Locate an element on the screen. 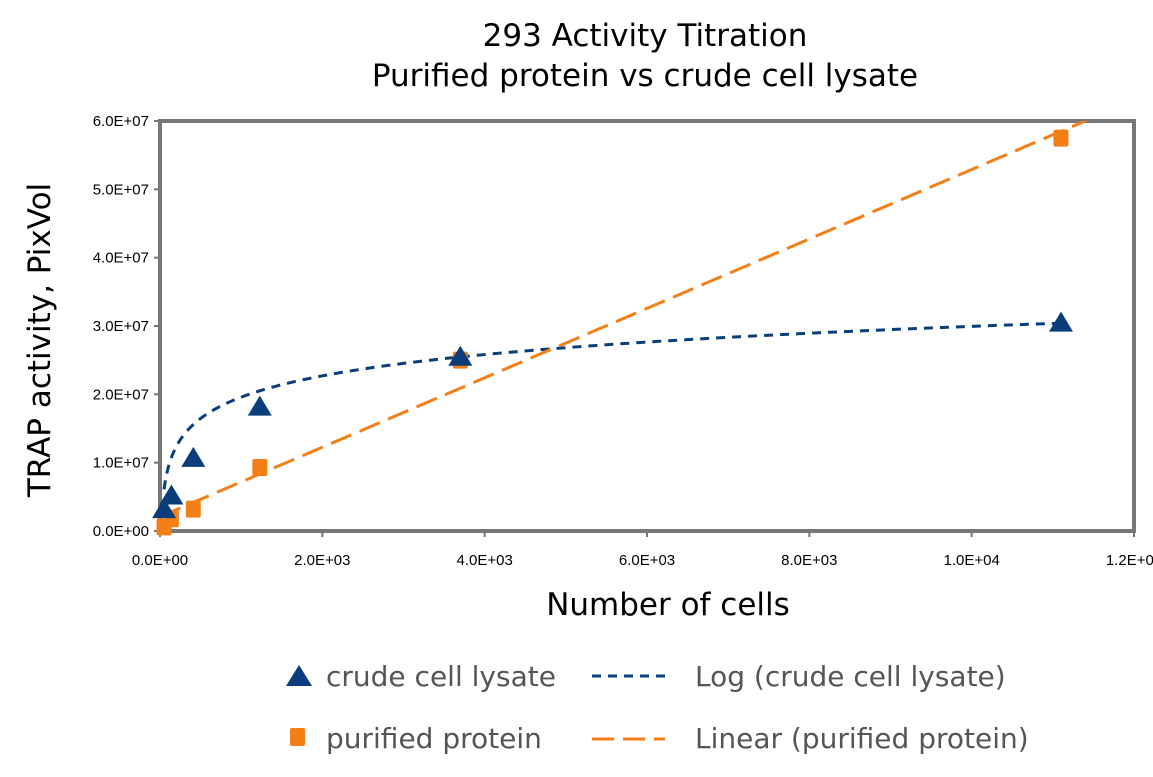  legend-marker-square is located at coordinates (297, 737).